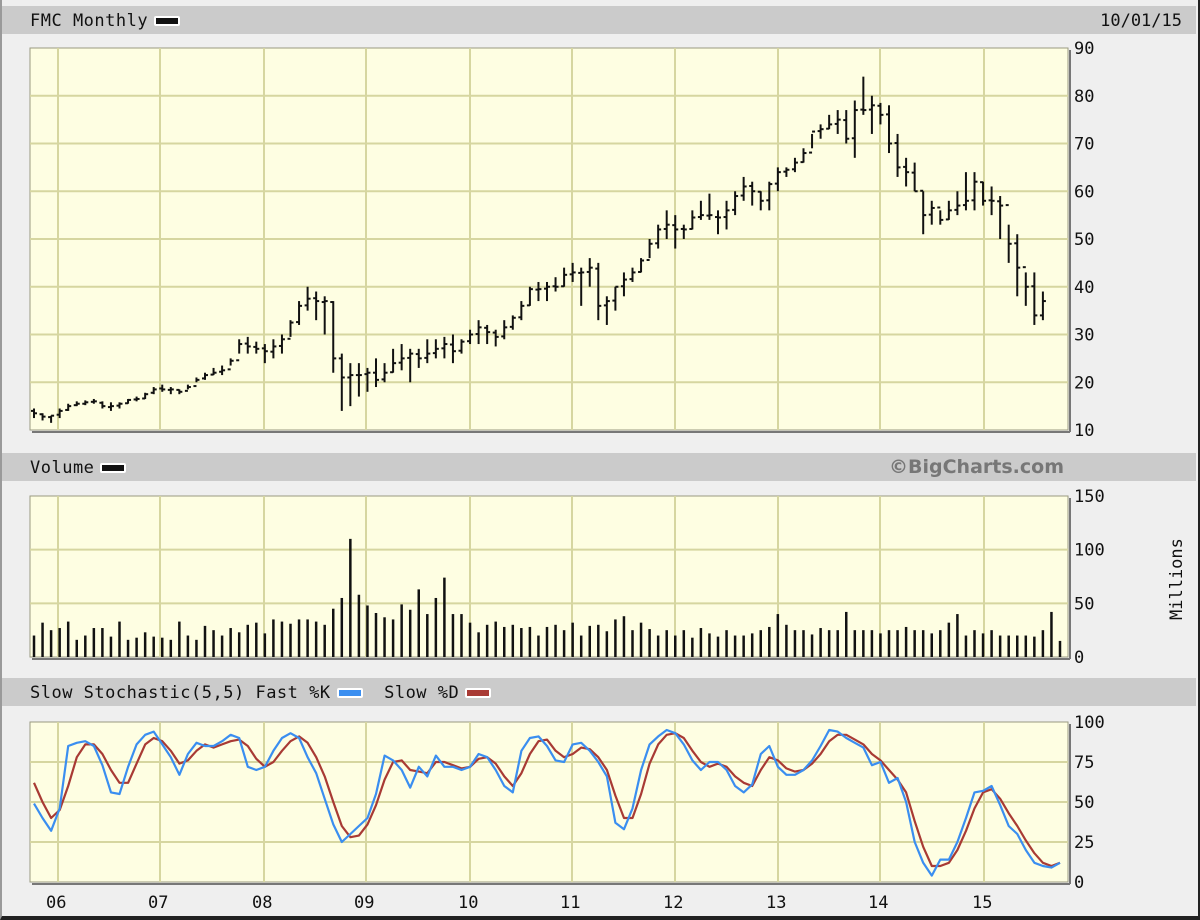 The width and height of the screenshot is (1200, 920). I want to click on price-panel-header: FMC Monthly 10/01/15, so click(599, 20).